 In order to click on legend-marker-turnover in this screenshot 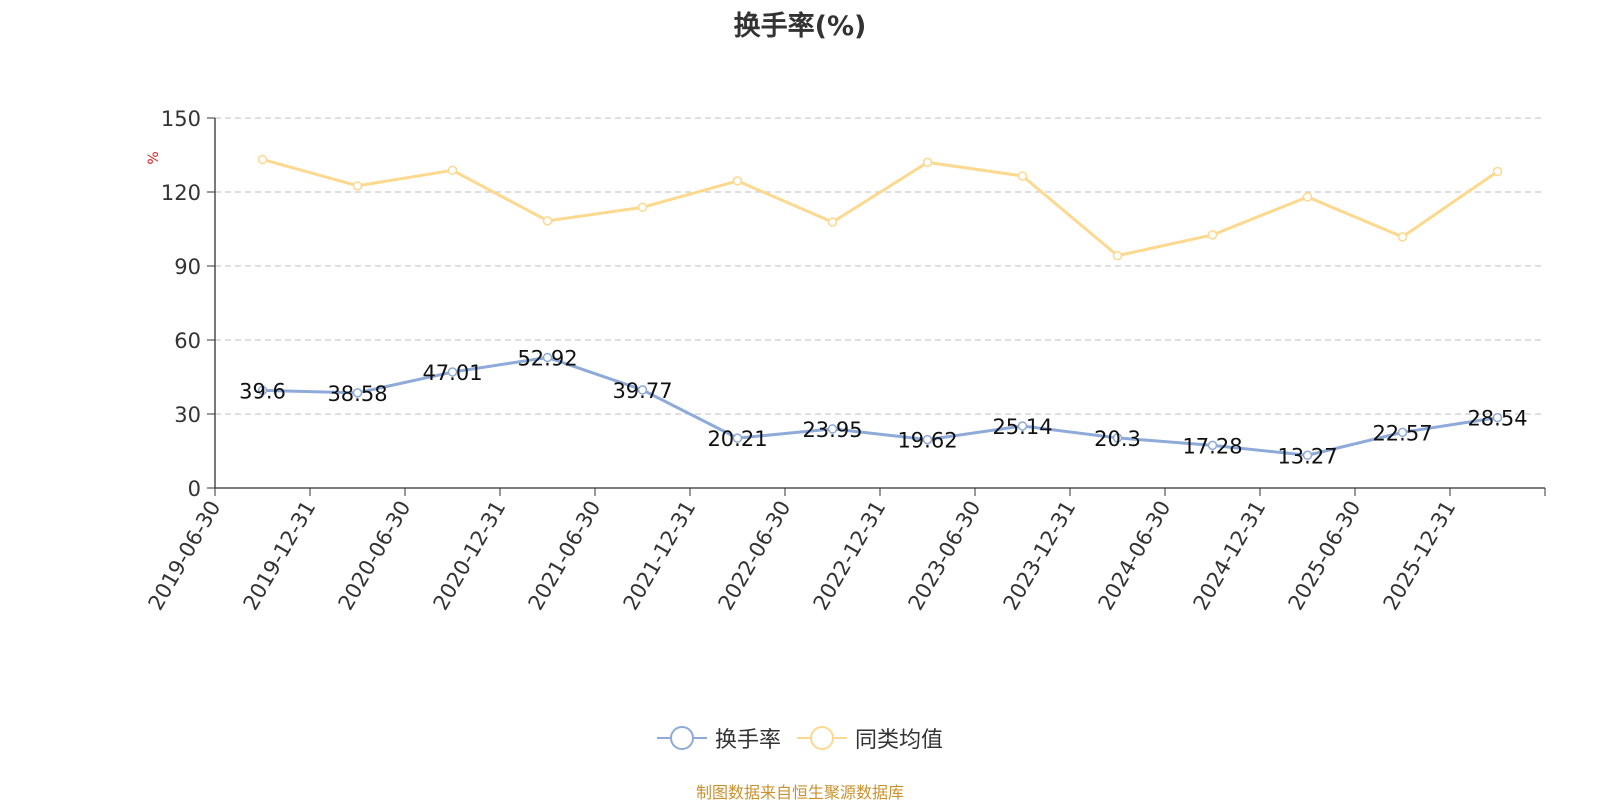, I will do `click(681, 738)`.